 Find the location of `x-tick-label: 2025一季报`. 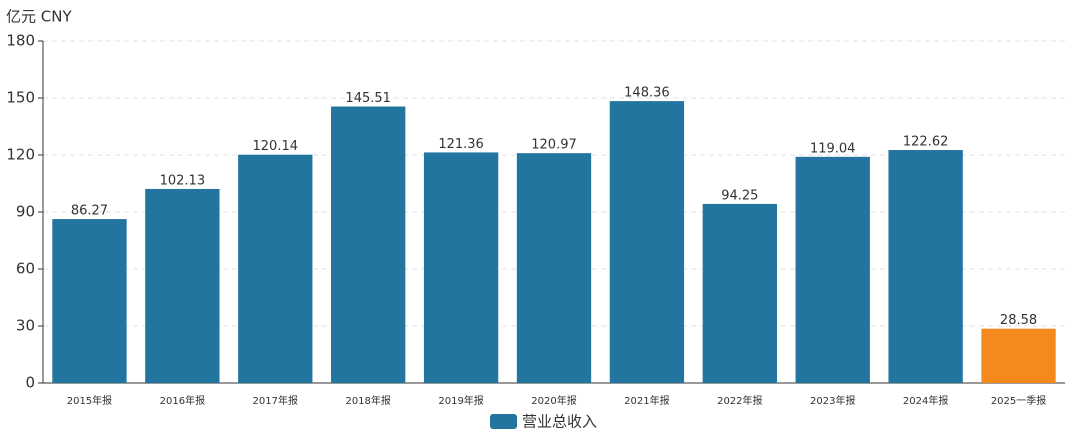

x-tick-label: 2025一季报 is located at coordinates (1018, 400).